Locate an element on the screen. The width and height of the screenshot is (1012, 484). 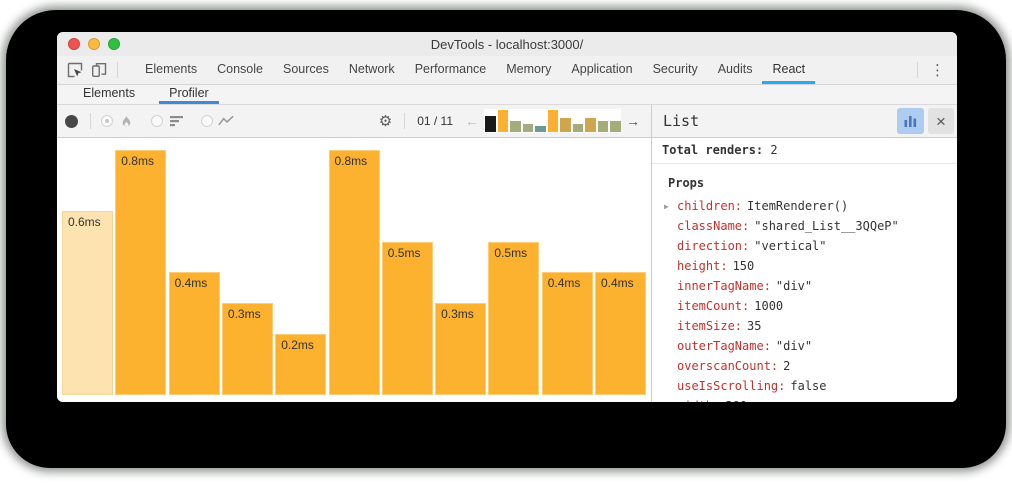
commit-bar-4: 0.3ms is located at coordinates (247, 349).